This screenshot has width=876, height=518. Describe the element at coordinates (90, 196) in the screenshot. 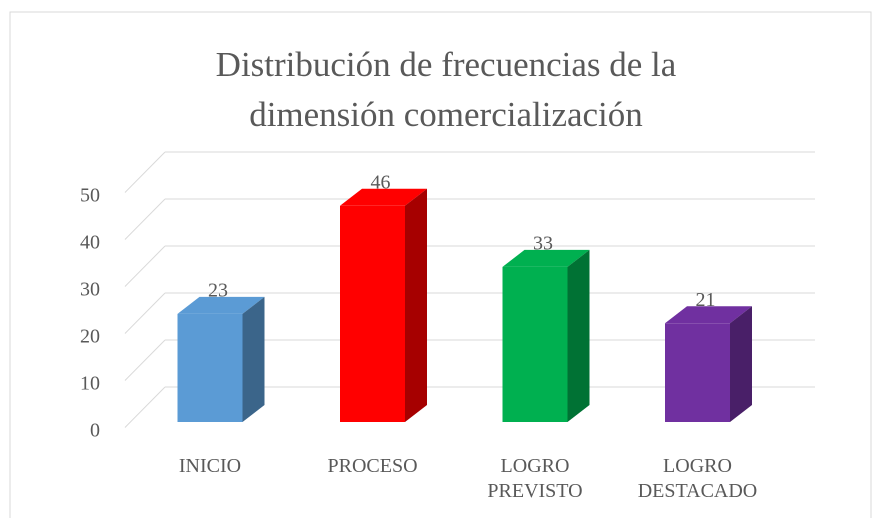

I see `y-tick-label: 50` at that location.